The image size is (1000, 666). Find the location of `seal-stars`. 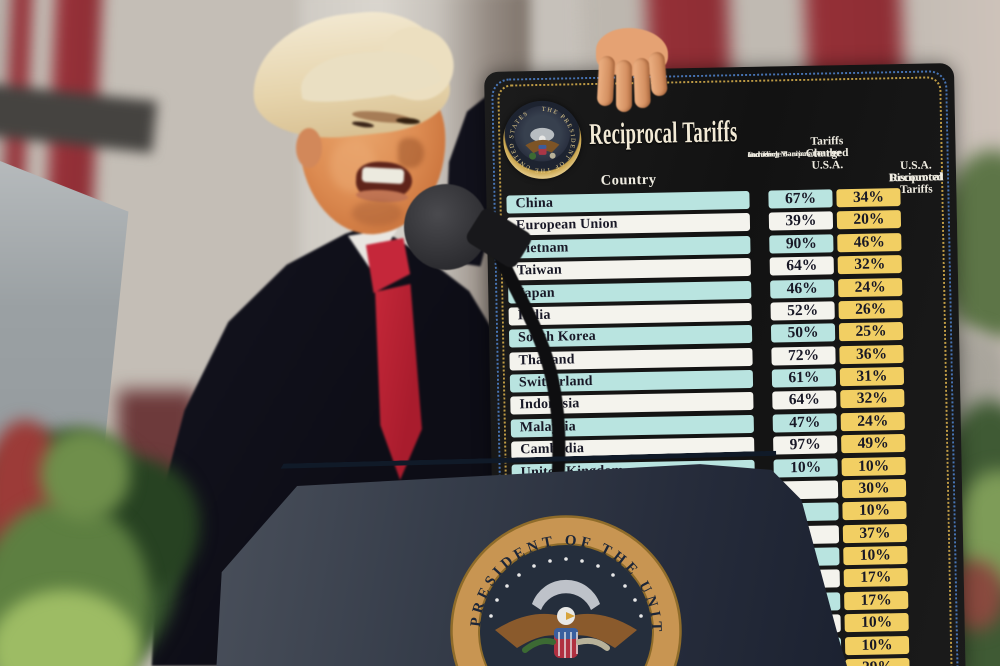

seal-stars is located at coordinates (566, 587).